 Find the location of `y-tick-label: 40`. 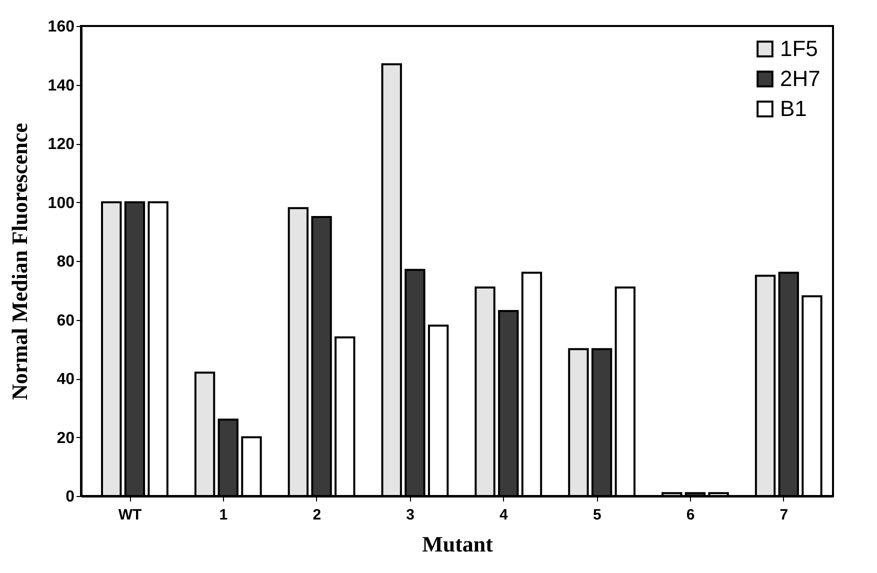

y-tick-label: 40 is located at coordinates (65, 379).